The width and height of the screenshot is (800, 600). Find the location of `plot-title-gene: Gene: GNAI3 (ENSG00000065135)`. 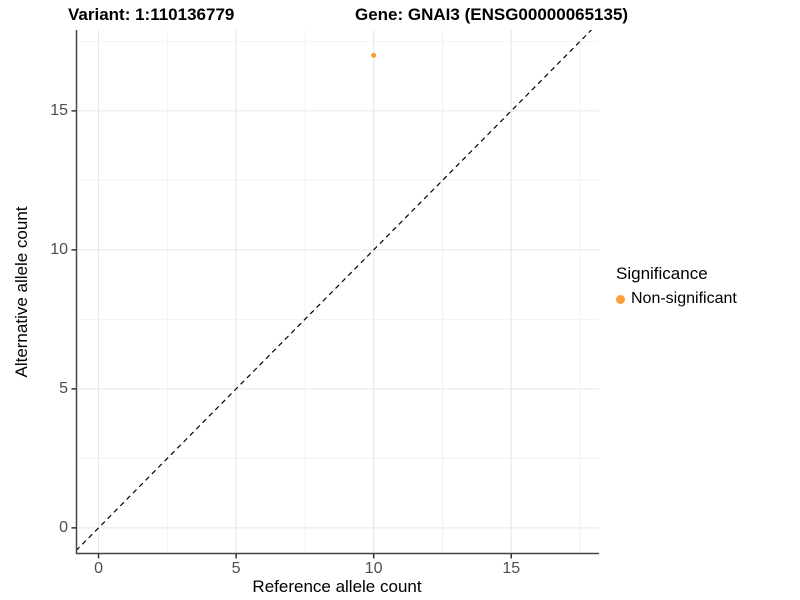

plot-title-gene: Gene: GNAI3 (ENSG00000065135) is located at coordinates (492, 14).